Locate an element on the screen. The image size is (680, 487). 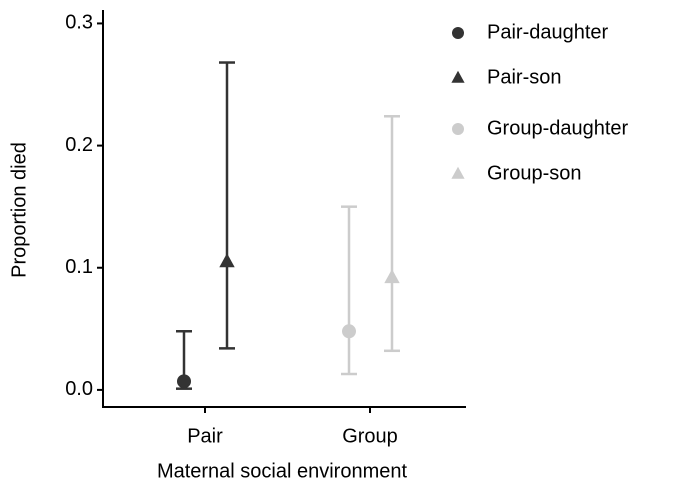
legend-label: Pair-son is located at coordinates (524, 77).